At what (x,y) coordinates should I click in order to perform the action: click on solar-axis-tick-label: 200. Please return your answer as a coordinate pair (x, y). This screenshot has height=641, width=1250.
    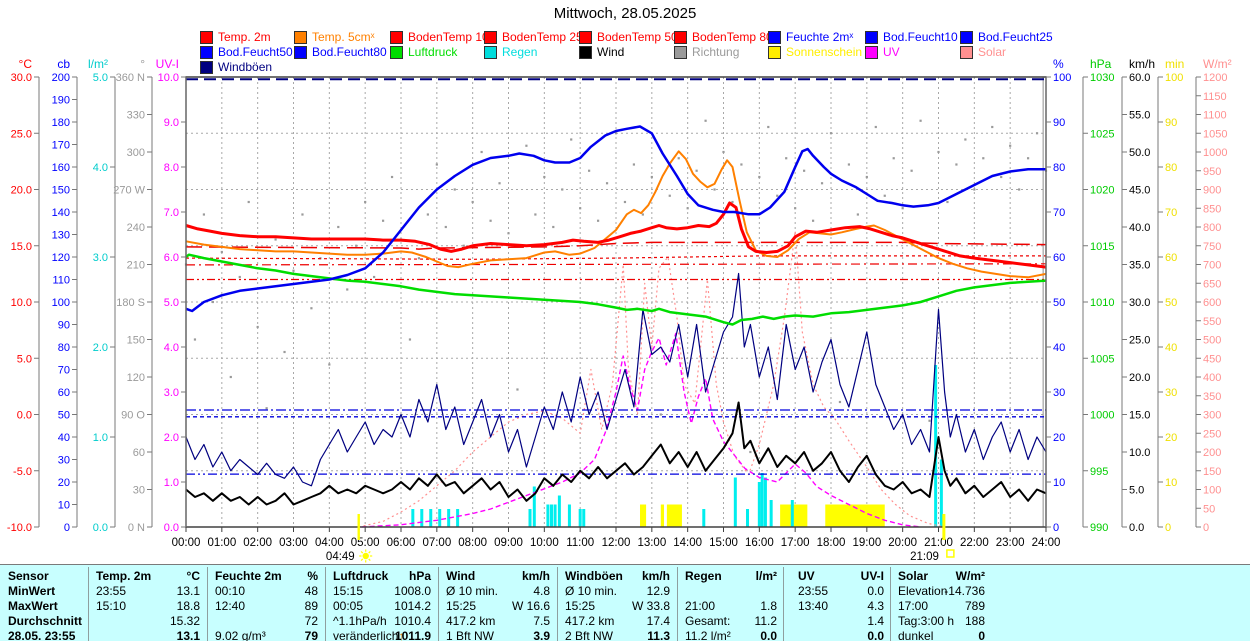
    Looking at the image, I should click on (1212, 453).